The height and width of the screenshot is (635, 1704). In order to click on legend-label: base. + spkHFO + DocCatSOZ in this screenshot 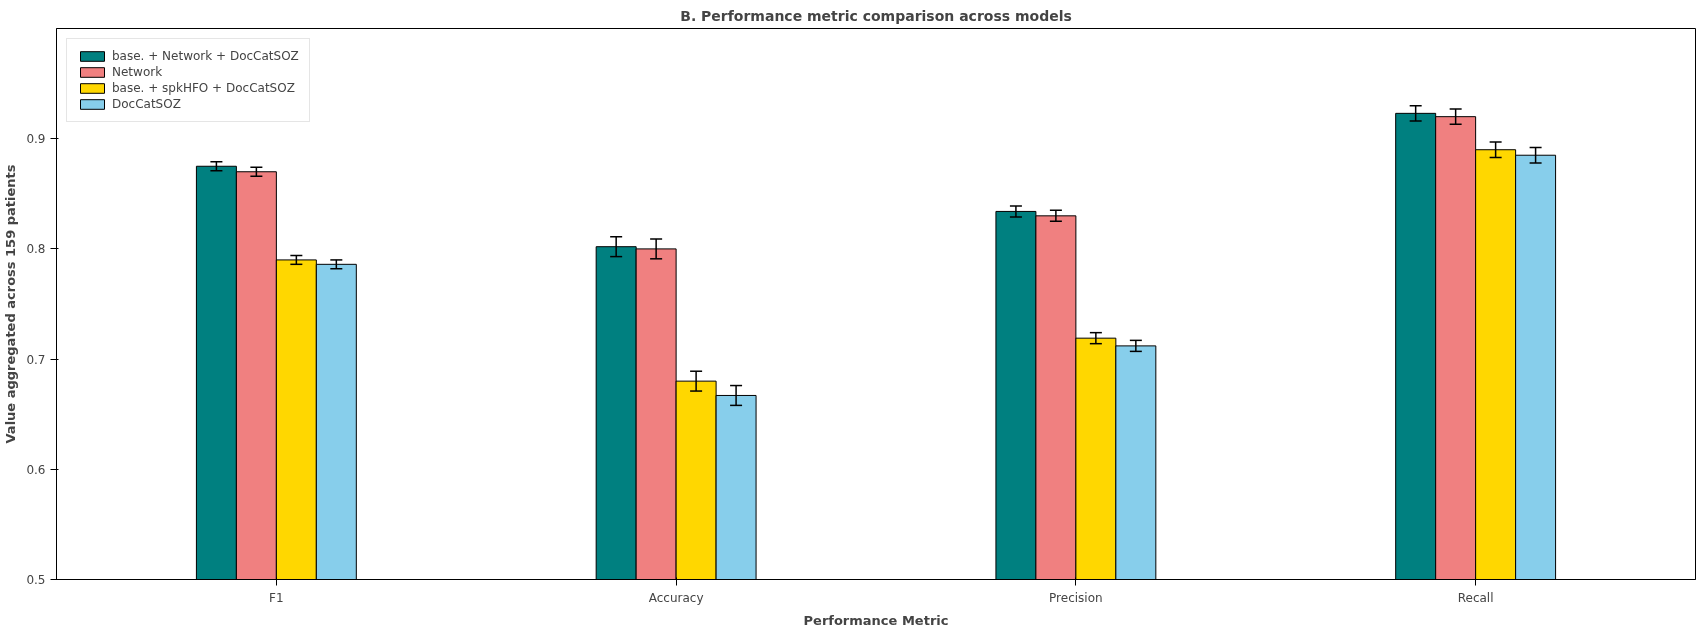, I will do `click(203, 88)`.